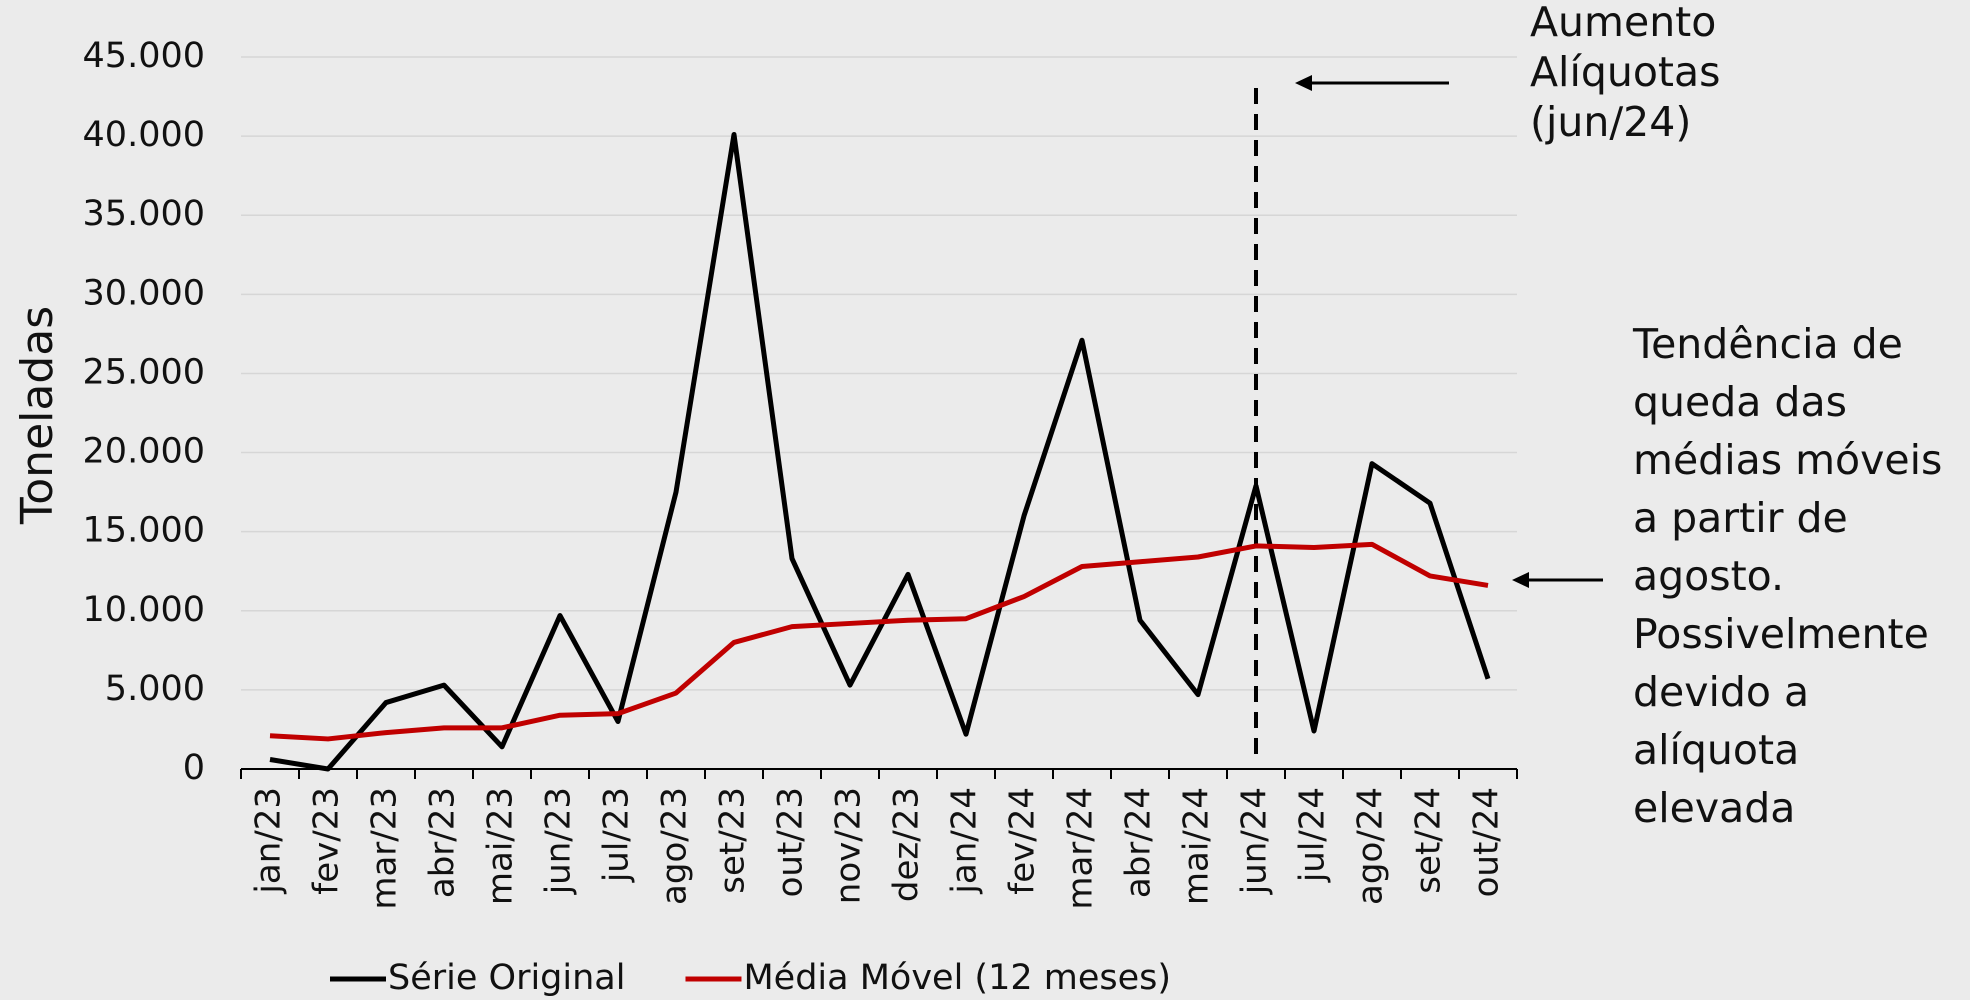 The width and height of the screenshot is (1970, 1000). I want to click on annotation-text: elevada, so click(1714, 808).